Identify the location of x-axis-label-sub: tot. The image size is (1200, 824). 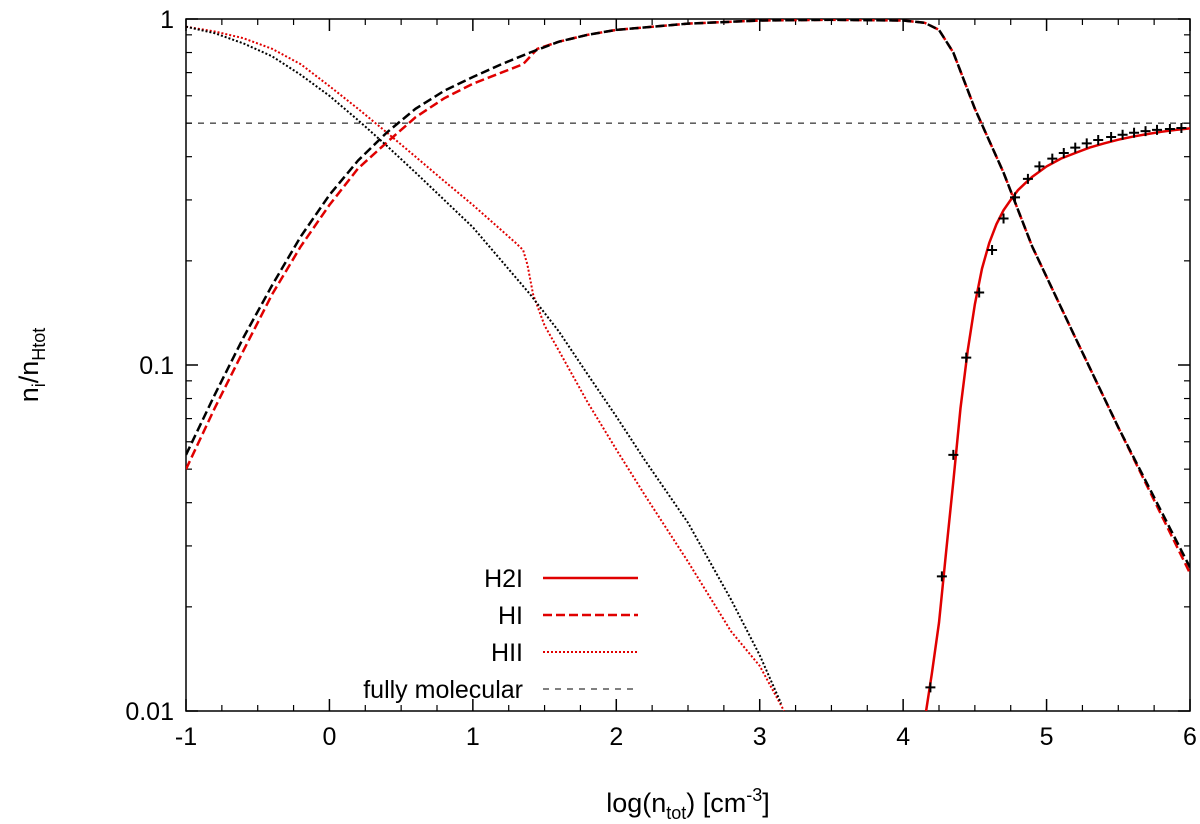
(676, 813).